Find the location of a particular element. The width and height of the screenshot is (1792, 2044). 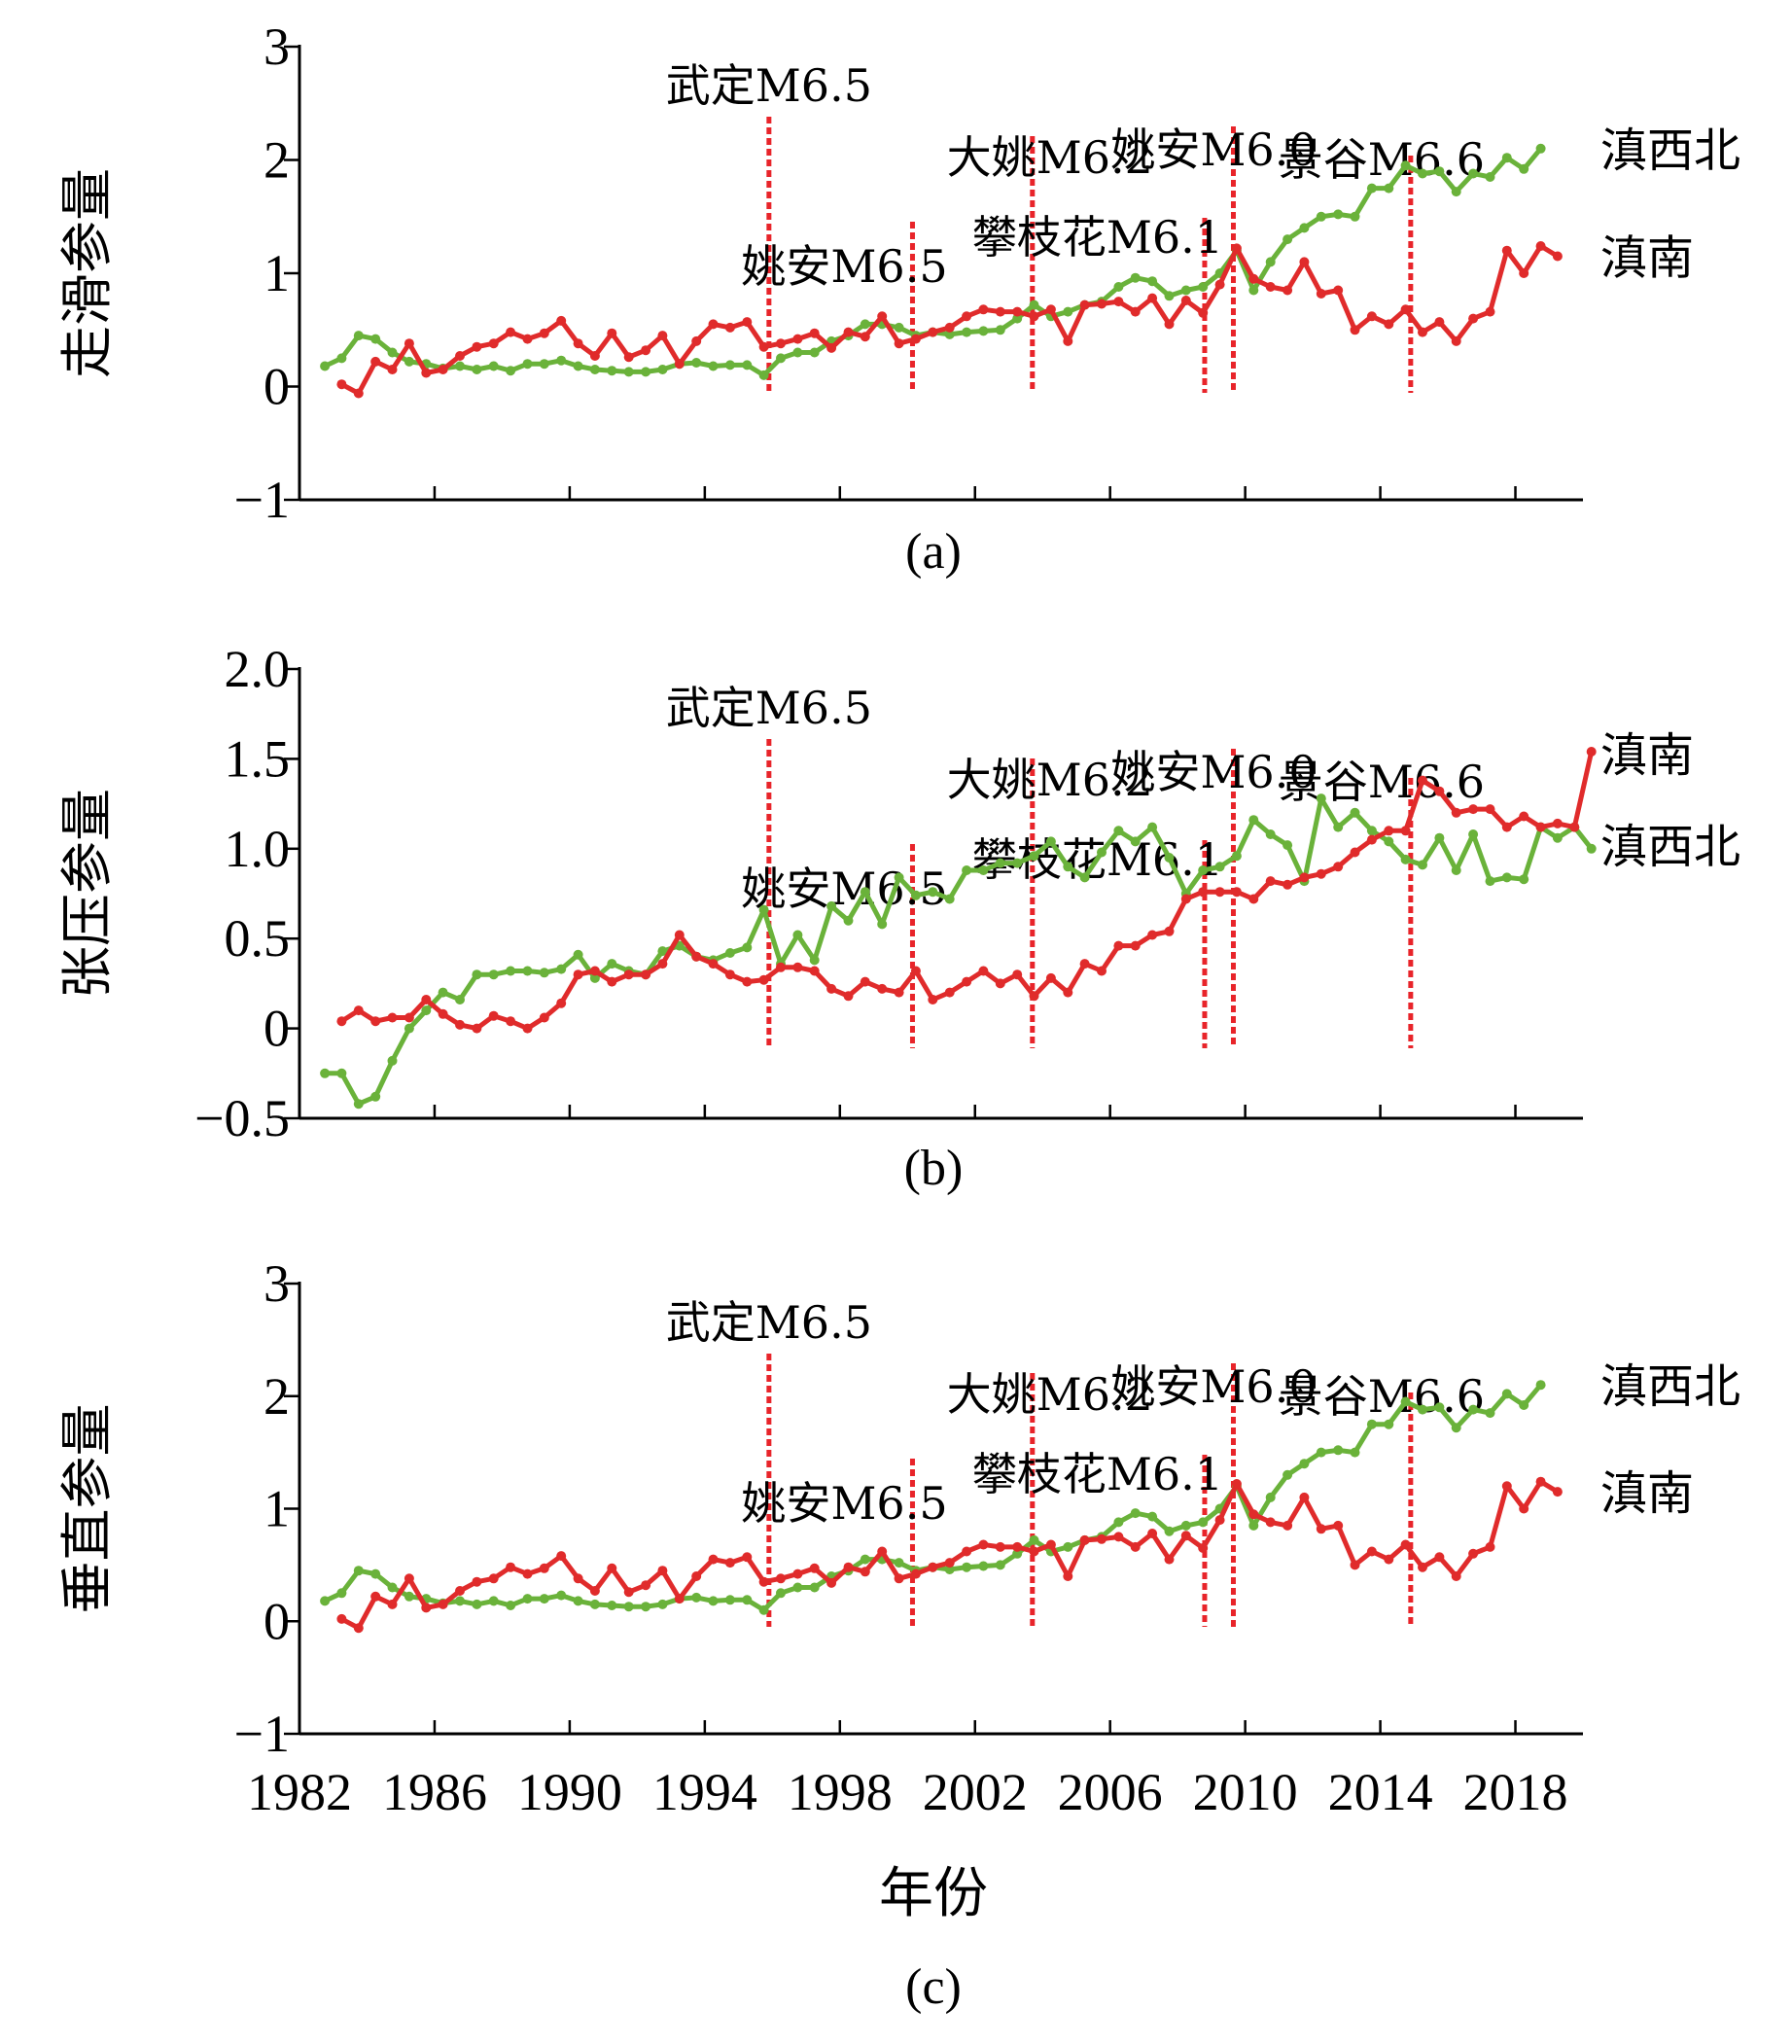

y-axis-label: 张压参量 is located at coordinates (87, 894).